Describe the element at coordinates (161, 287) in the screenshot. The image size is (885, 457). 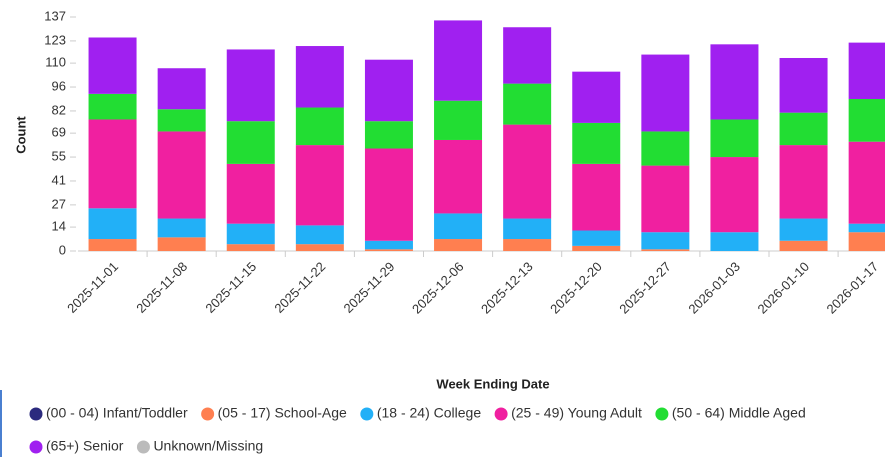
I see `x-tick-label: 2025-11-08` at that location.